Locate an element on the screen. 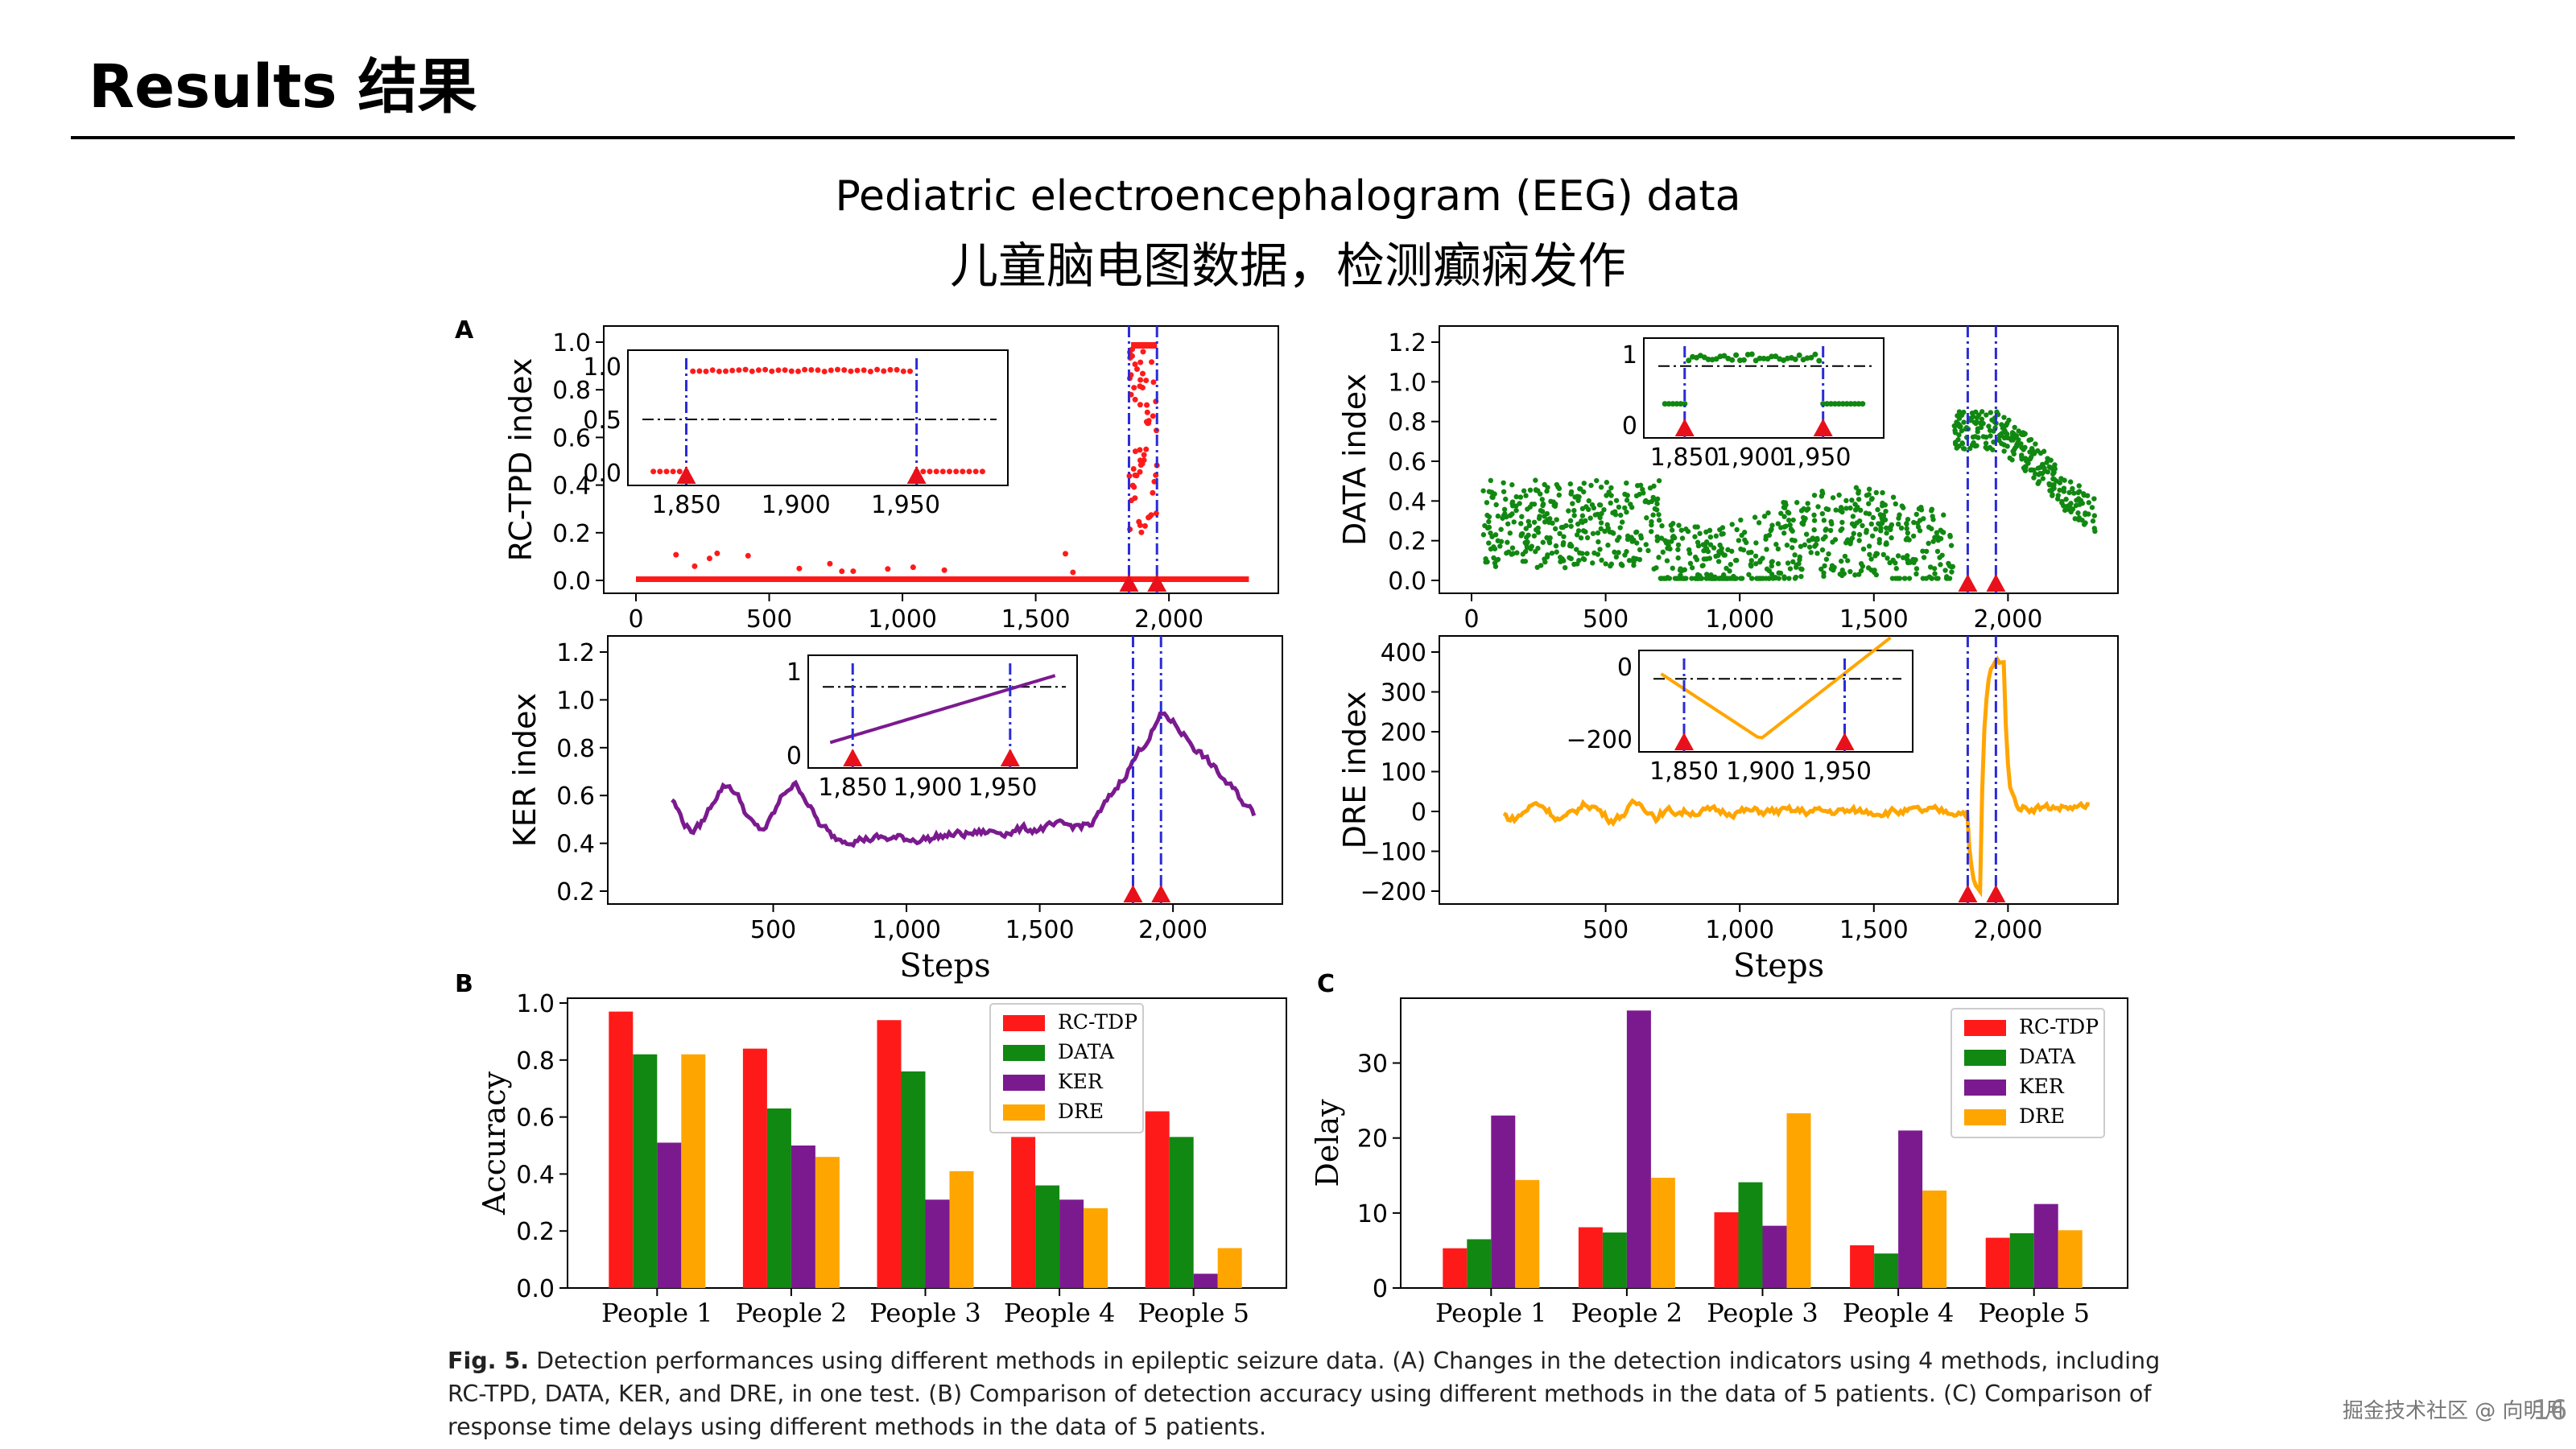 This screenshot has height=1449, width=2576. inset-dre: 1,850 1,900 1,950 −200 0 is located at coordinates (1740, 711).